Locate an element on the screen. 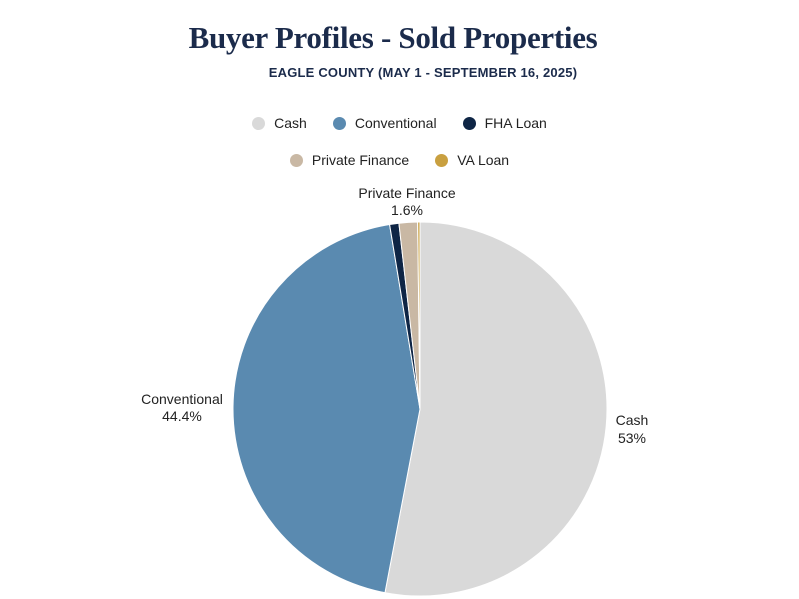 This screenshot has height=599, width=799. legend-label-conventional: Conventional is located at coordinates (395, 123).